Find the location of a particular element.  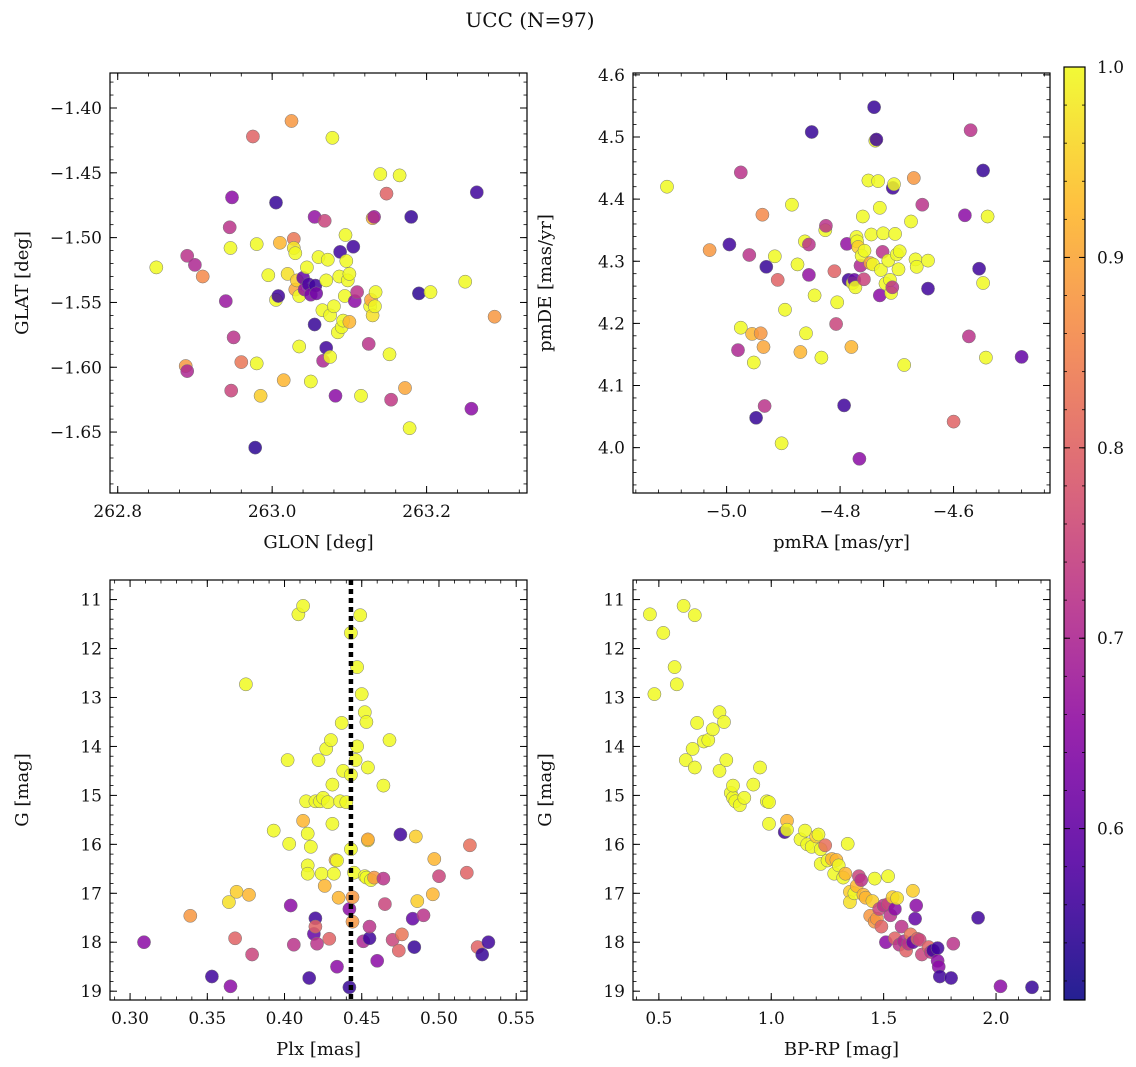

x-tick-label: 0.30 is located at coordinates (130, 1019).